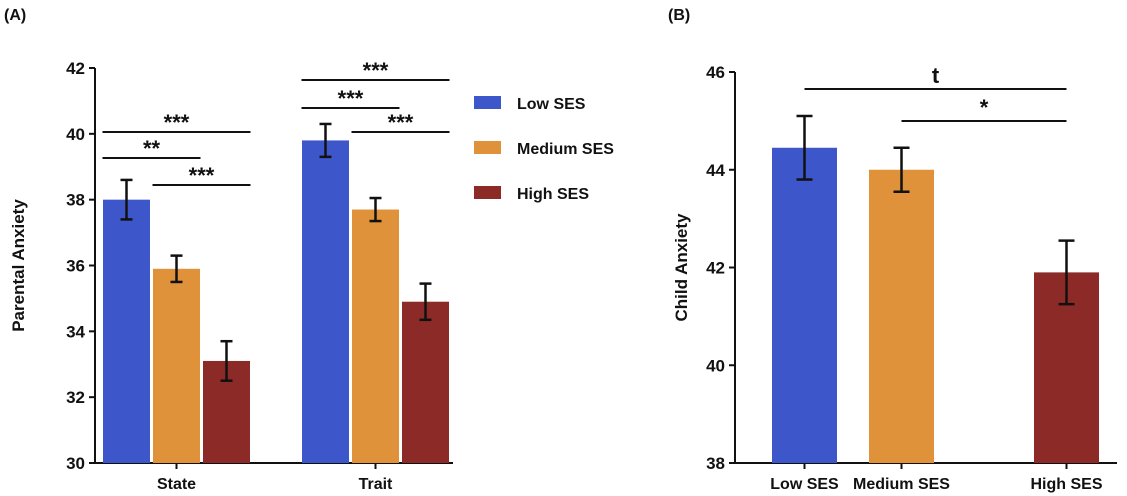 This screenshot has height=496, width=1127. Describe the element at coordinates (715, 170) in the screenshot. I see `y-tick-label: 44` at that location.